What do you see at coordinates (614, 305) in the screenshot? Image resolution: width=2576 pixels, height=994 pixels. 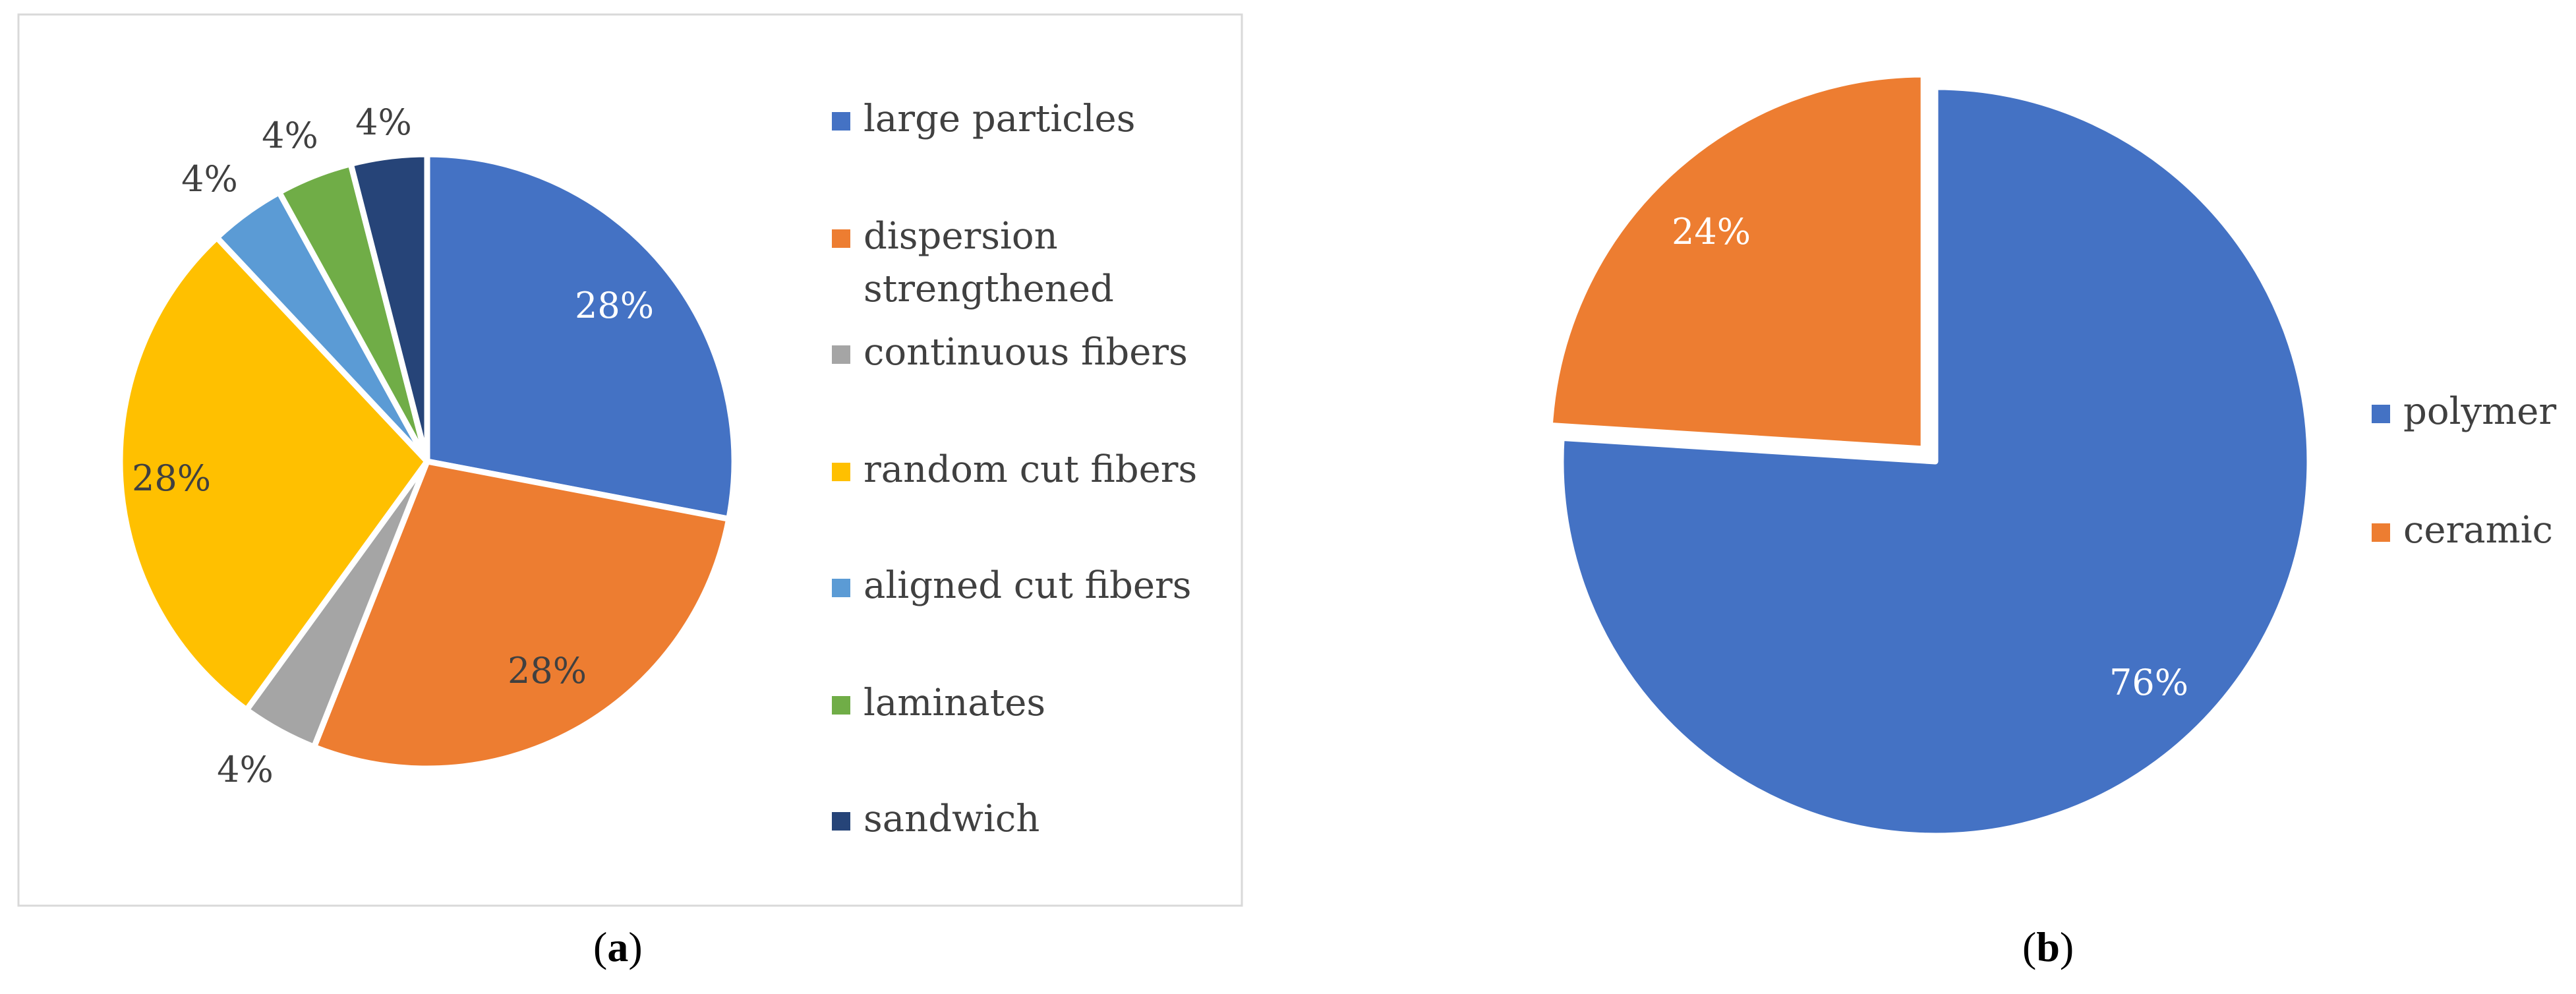 I see `data-label-large-particles: 28%` at bounding box center [614, 305].